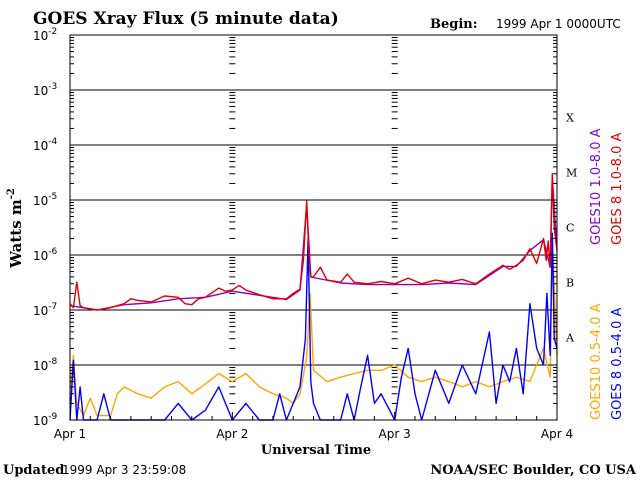  Describe the element at coordinates (186, 19) in the screenshot. I see `chart-title: GOES Xray Flux (5 minute data)` at that location.